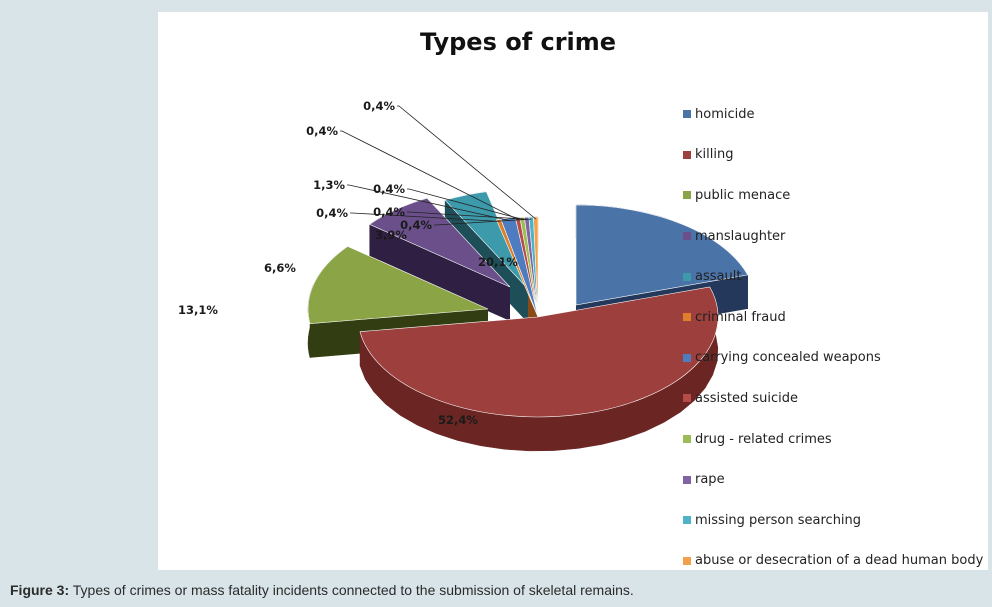  What do you see at coordinates (391, 235) in the screenshot?
I see `data-label: 3,9%` at bounding box center [391, 235].